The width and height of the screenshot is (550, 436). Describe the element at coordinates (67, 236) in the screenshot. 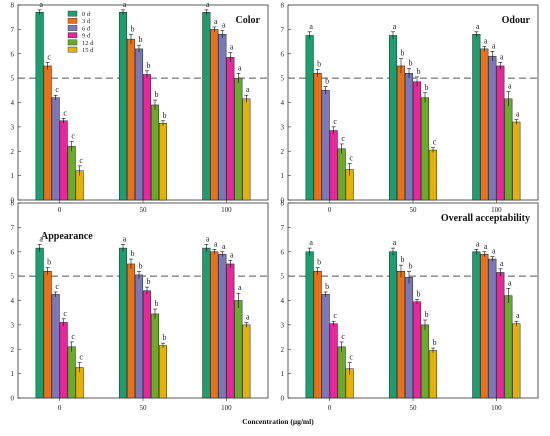

I see `panel-title: Appearance` at that location.